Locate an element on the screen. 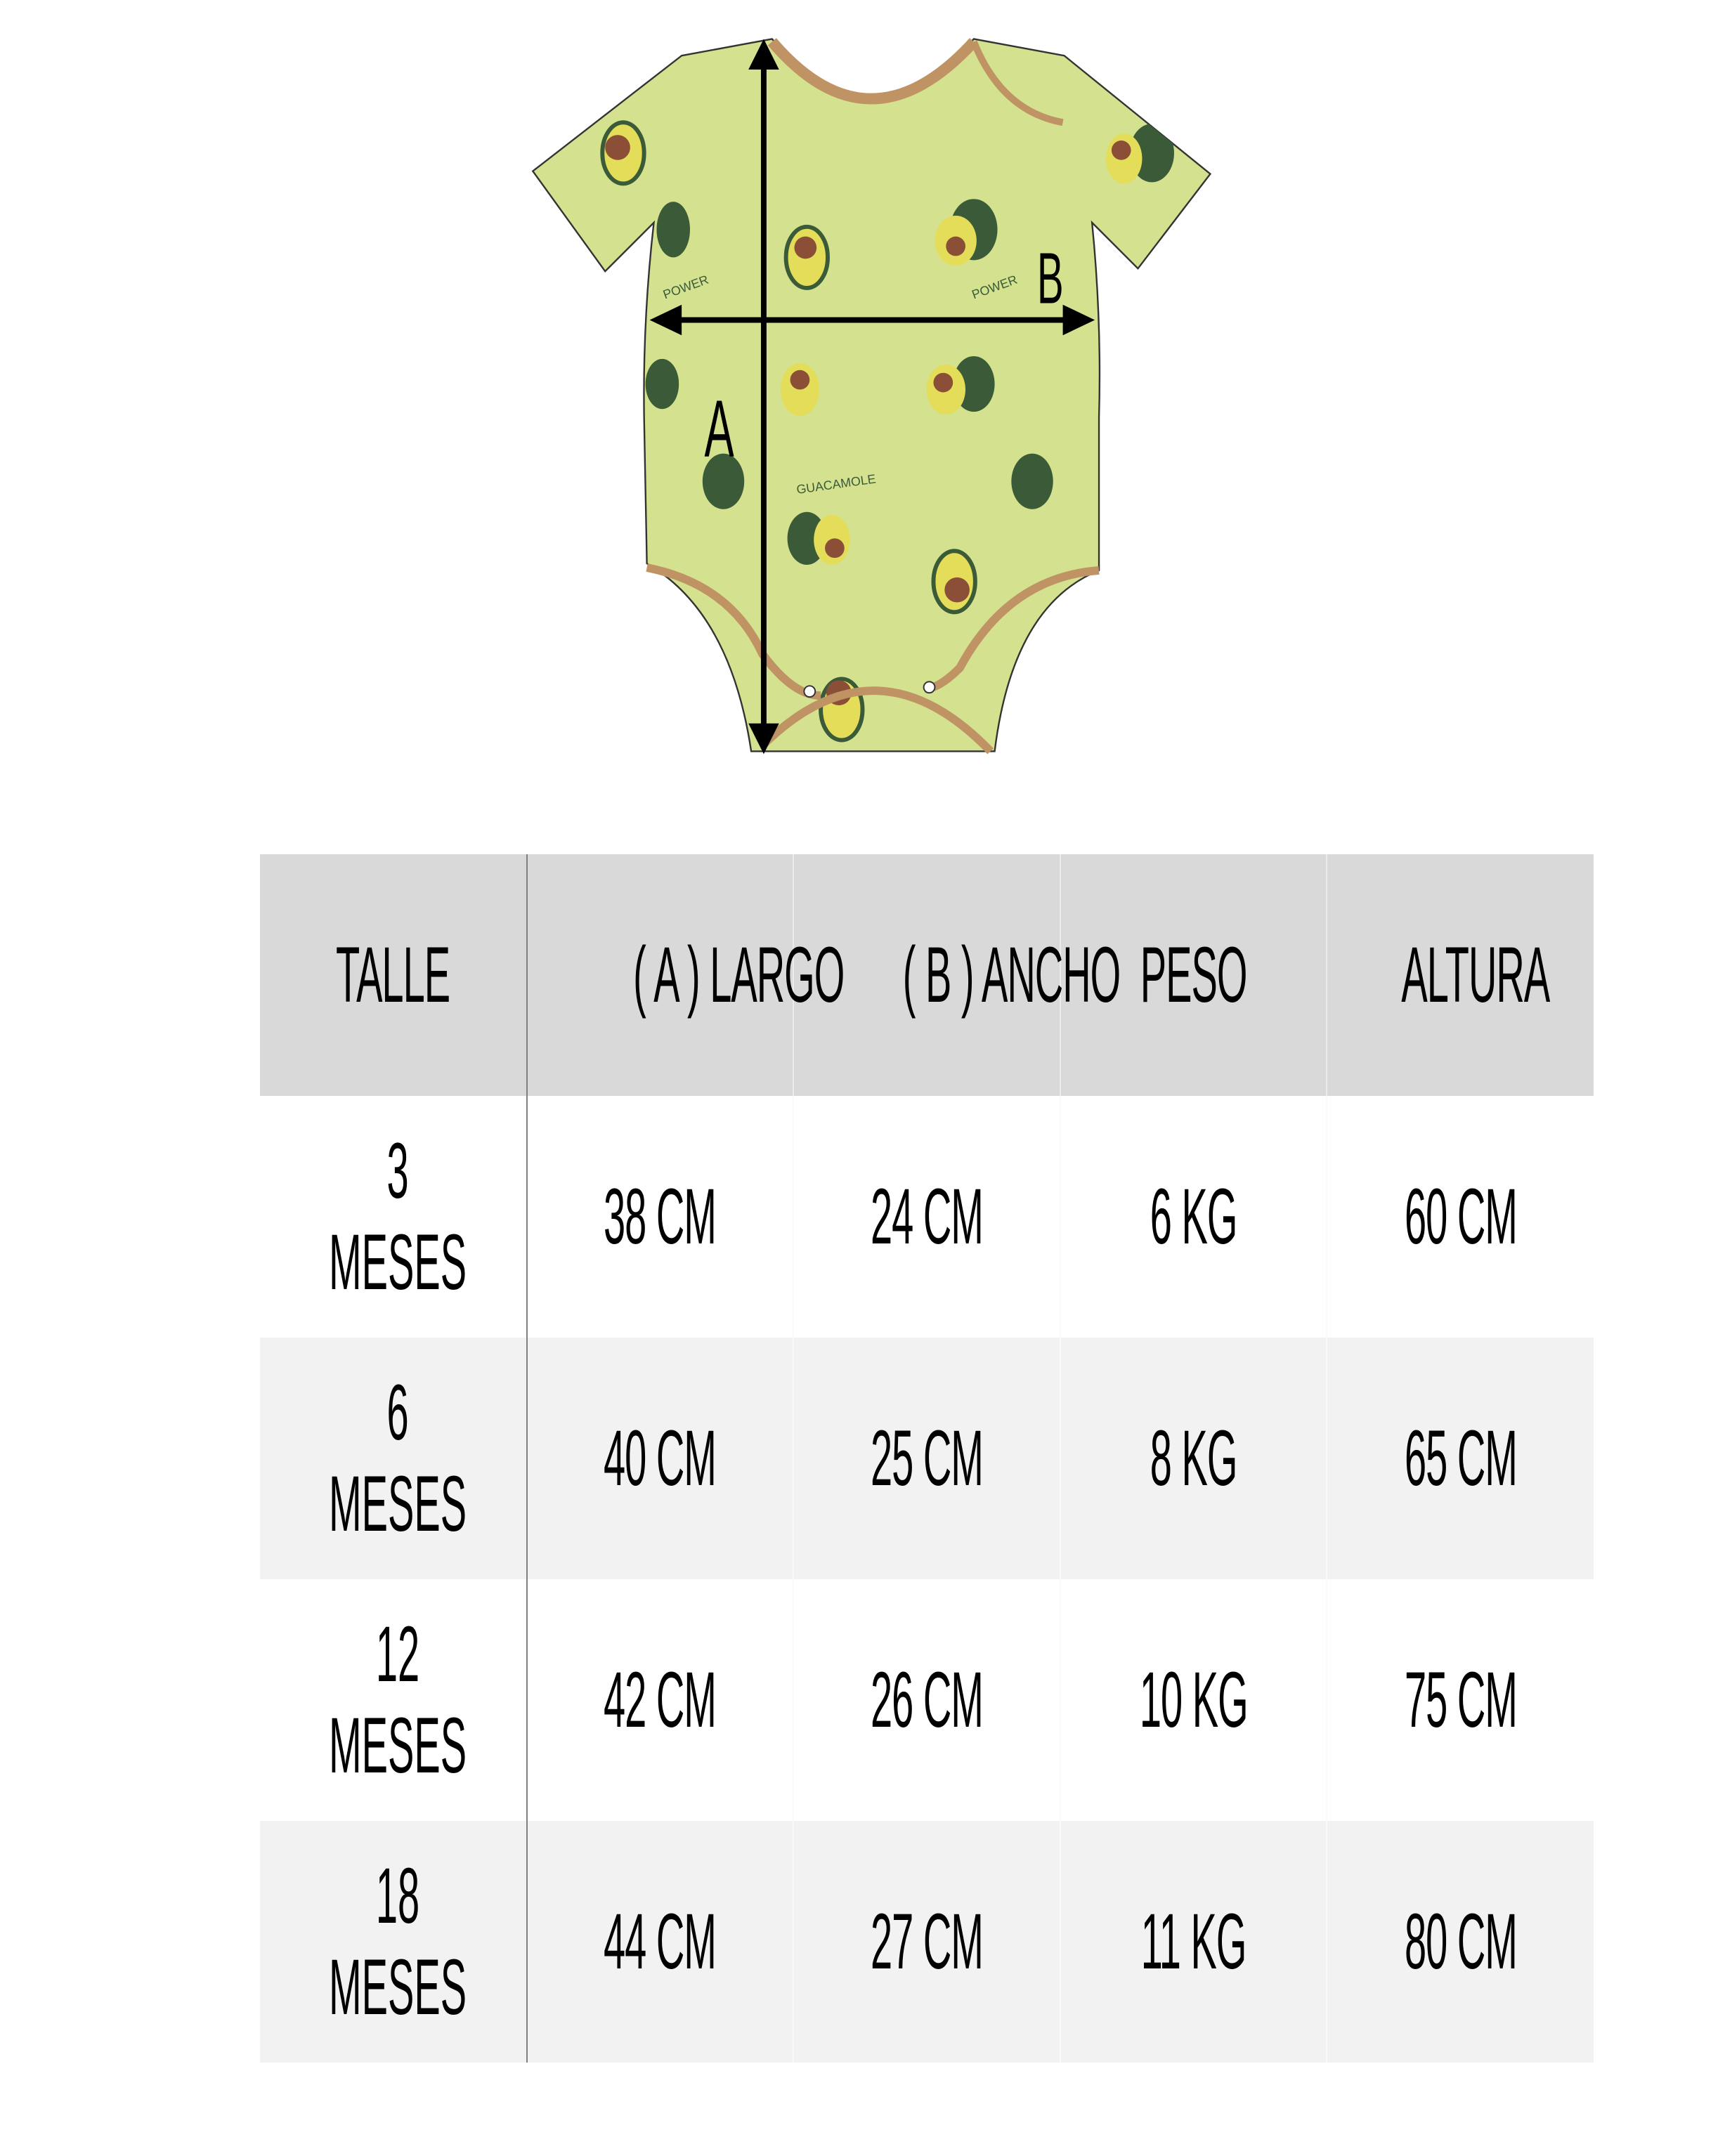  cell-altura: 80 CM is located at coordinates (1460, 1942).